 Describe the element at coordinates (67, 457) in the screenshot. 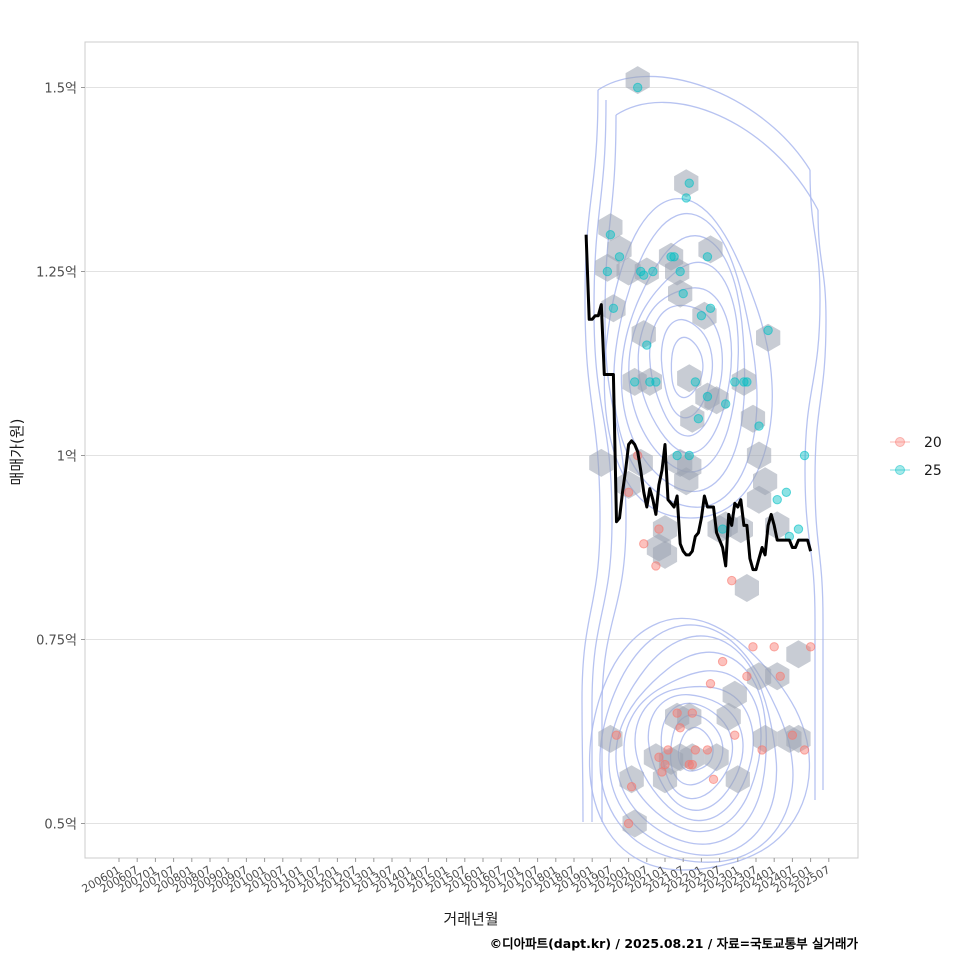

I see `y-tick-label: 1억` at that location.